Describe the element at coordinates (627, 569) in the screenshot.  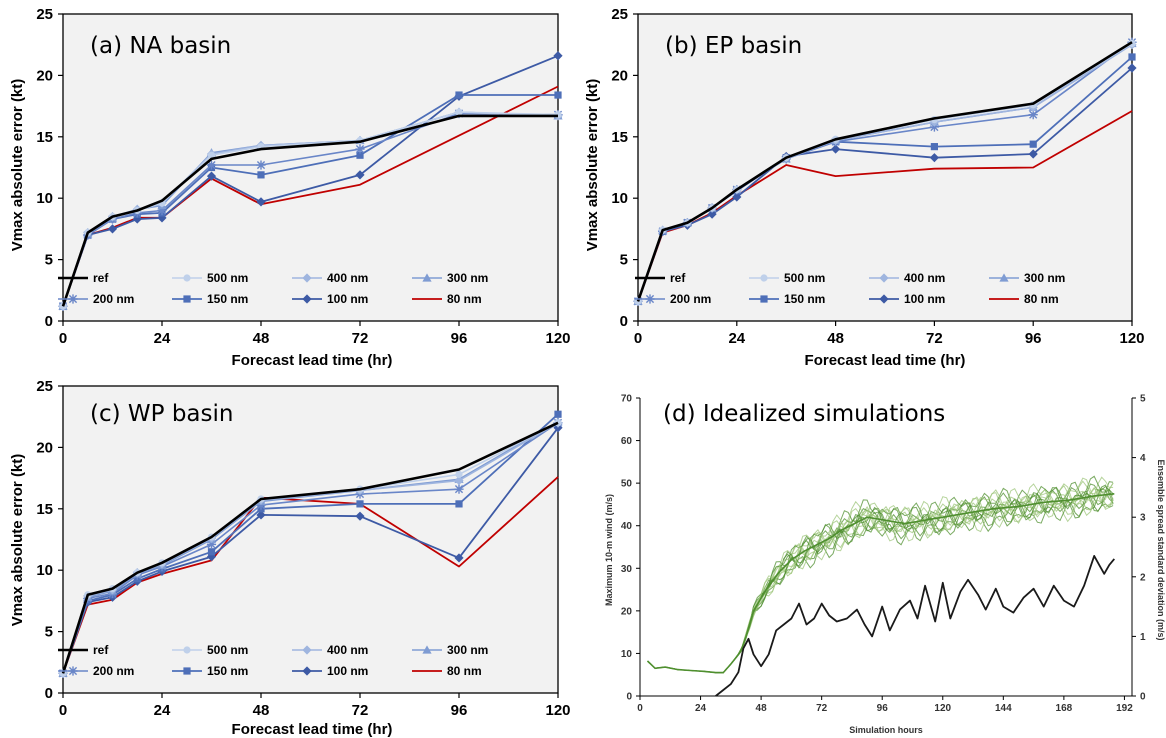
I see `y-tick-label: 30` at that location.